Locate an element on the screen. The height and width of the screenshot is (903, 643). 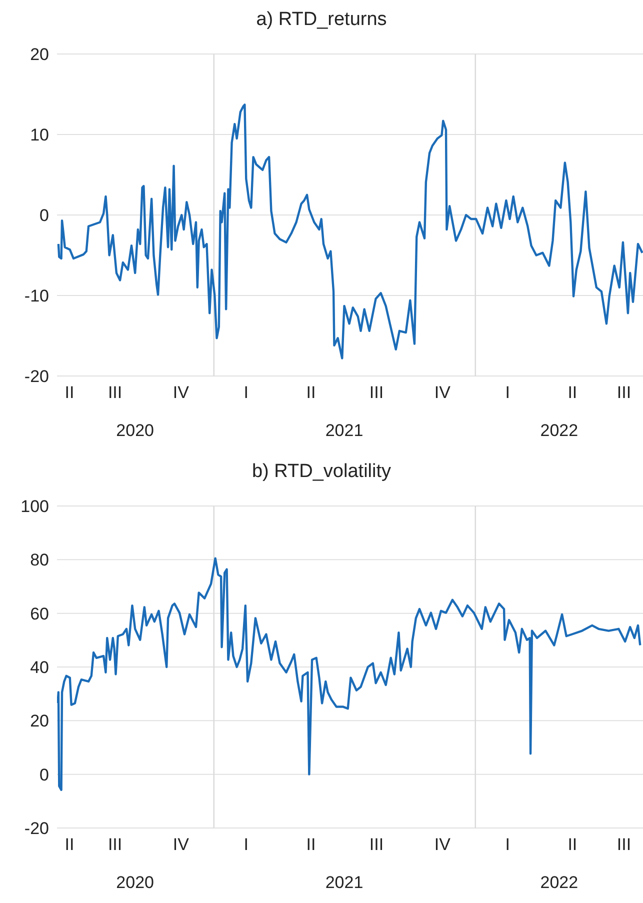
y-tick-label: 60 is located at coordinates (39, 614).